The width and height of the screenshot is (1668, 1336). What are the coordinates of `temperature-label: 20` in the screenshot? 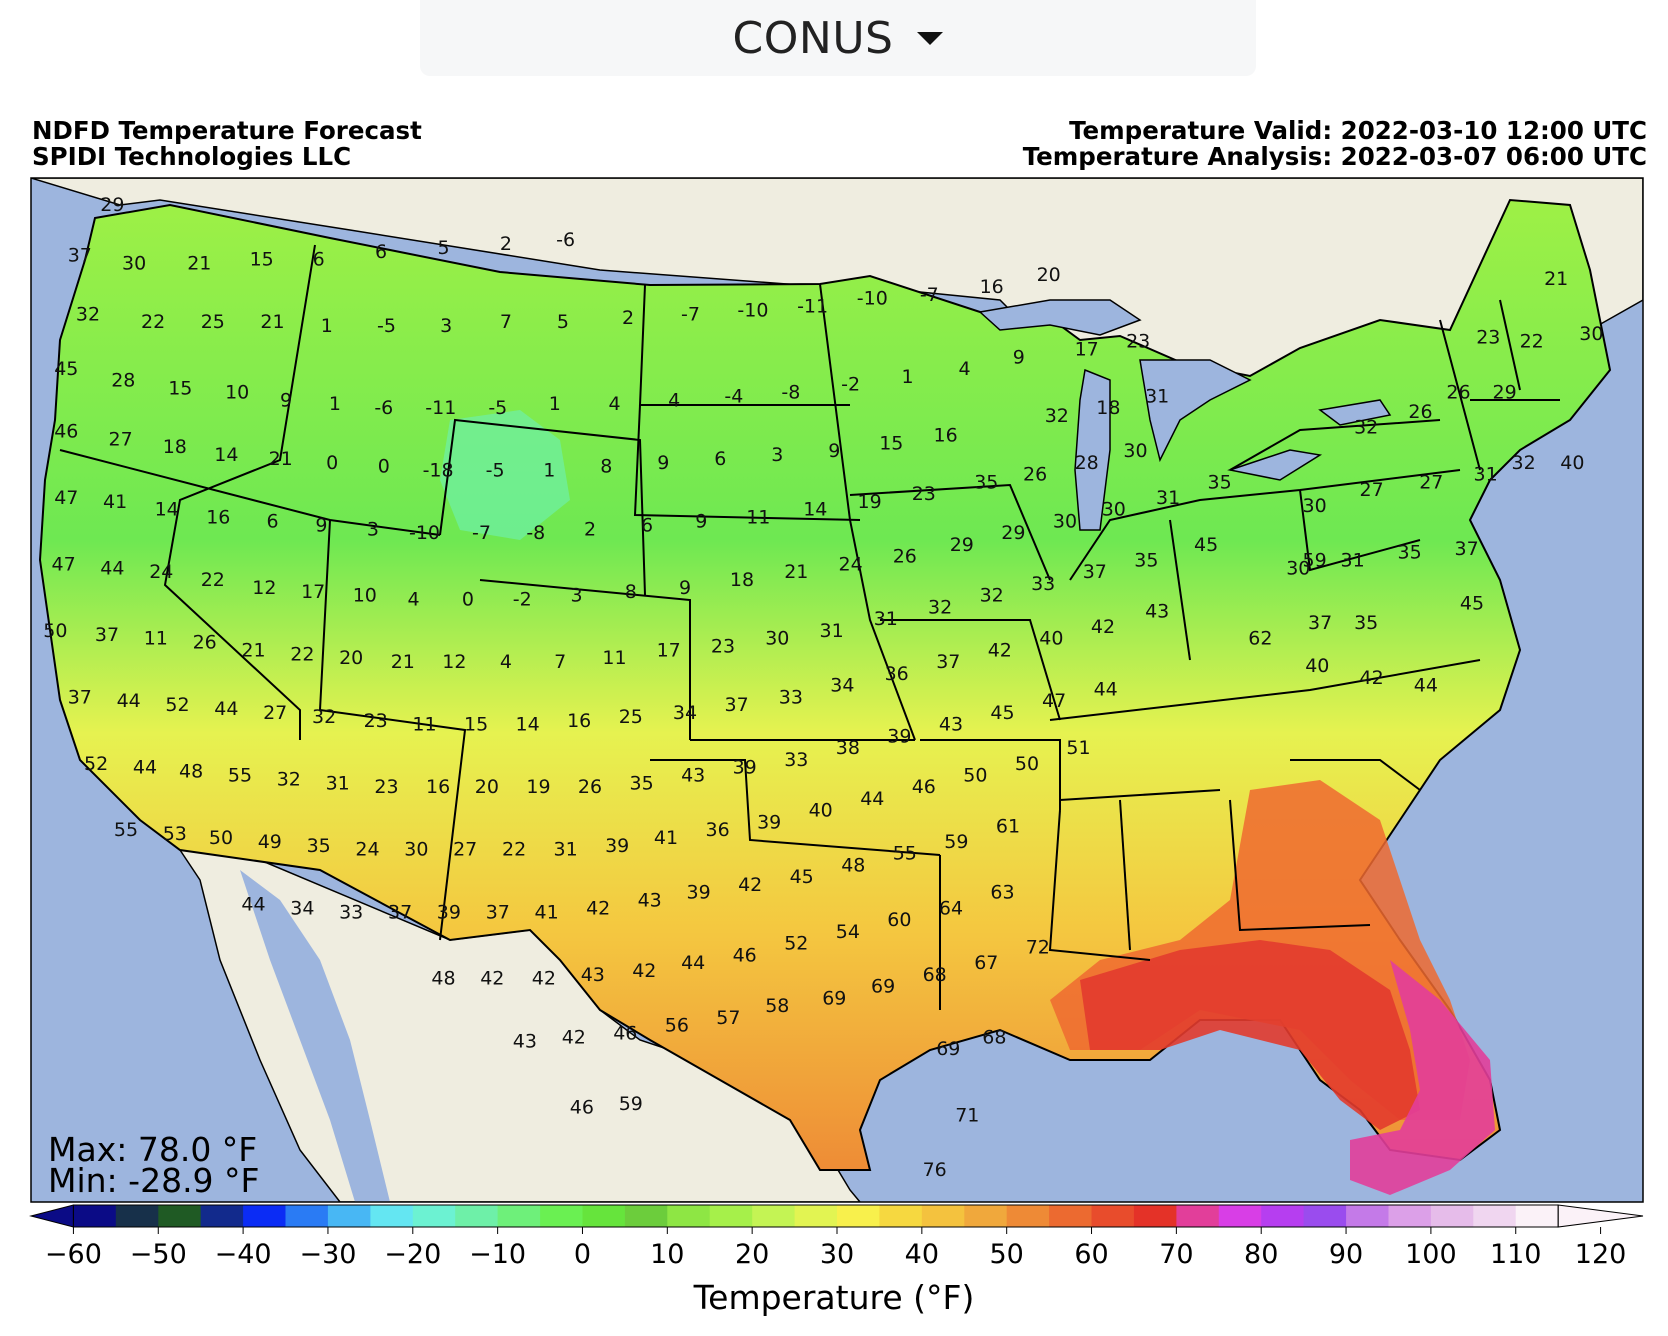 It's located at (1049, 275).